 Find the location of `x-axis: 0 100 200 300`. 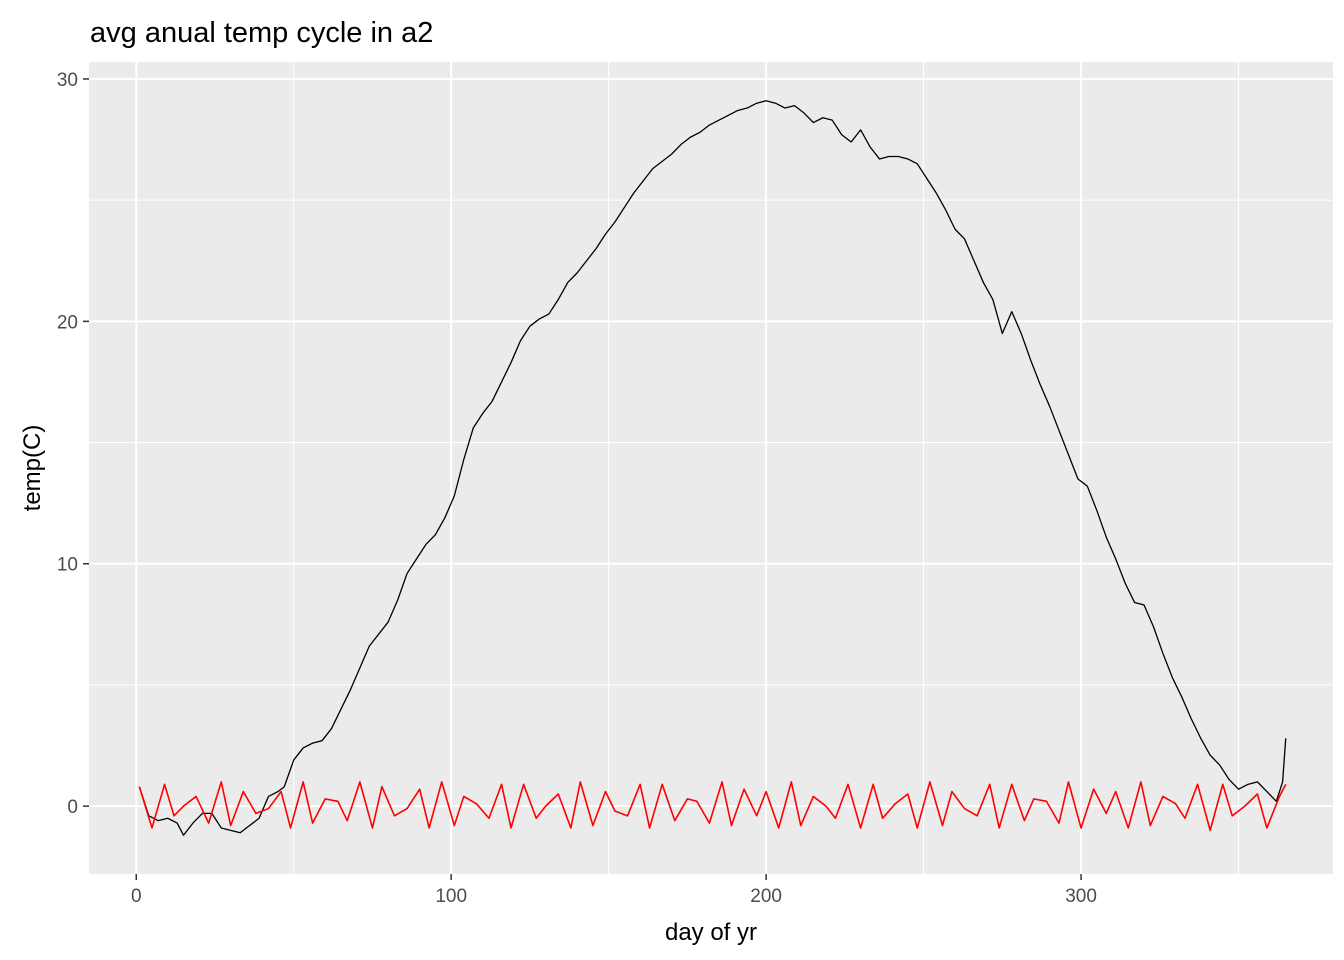

x-axis: 0 100 200 300 is located at coordinates (614, 890).